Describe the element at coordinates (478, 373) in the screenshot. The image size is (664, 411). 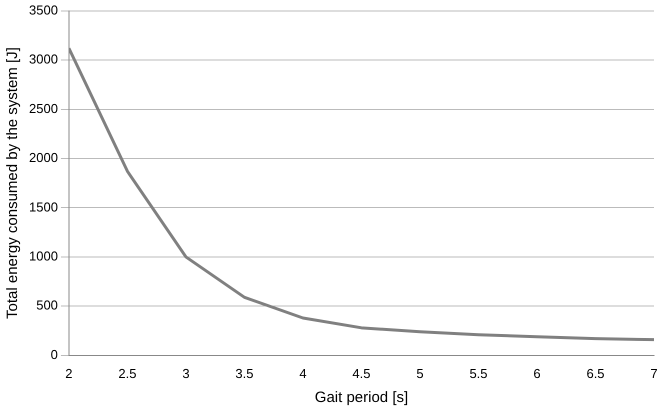
I see `x-tick-label: 5.5` at that location.